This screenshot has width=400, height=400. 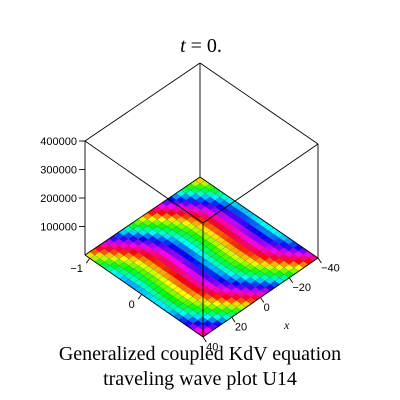 I want to click on chart-title: t = 0., so click(x=201, y=46).